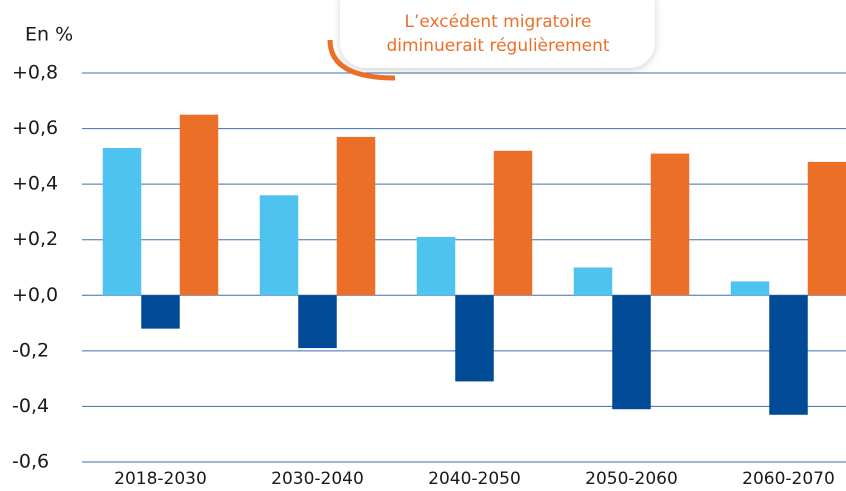  Describe the element at coordinates (317, 479) in the screenshot. I see `x-tick-label: 2030-2040` at that location.